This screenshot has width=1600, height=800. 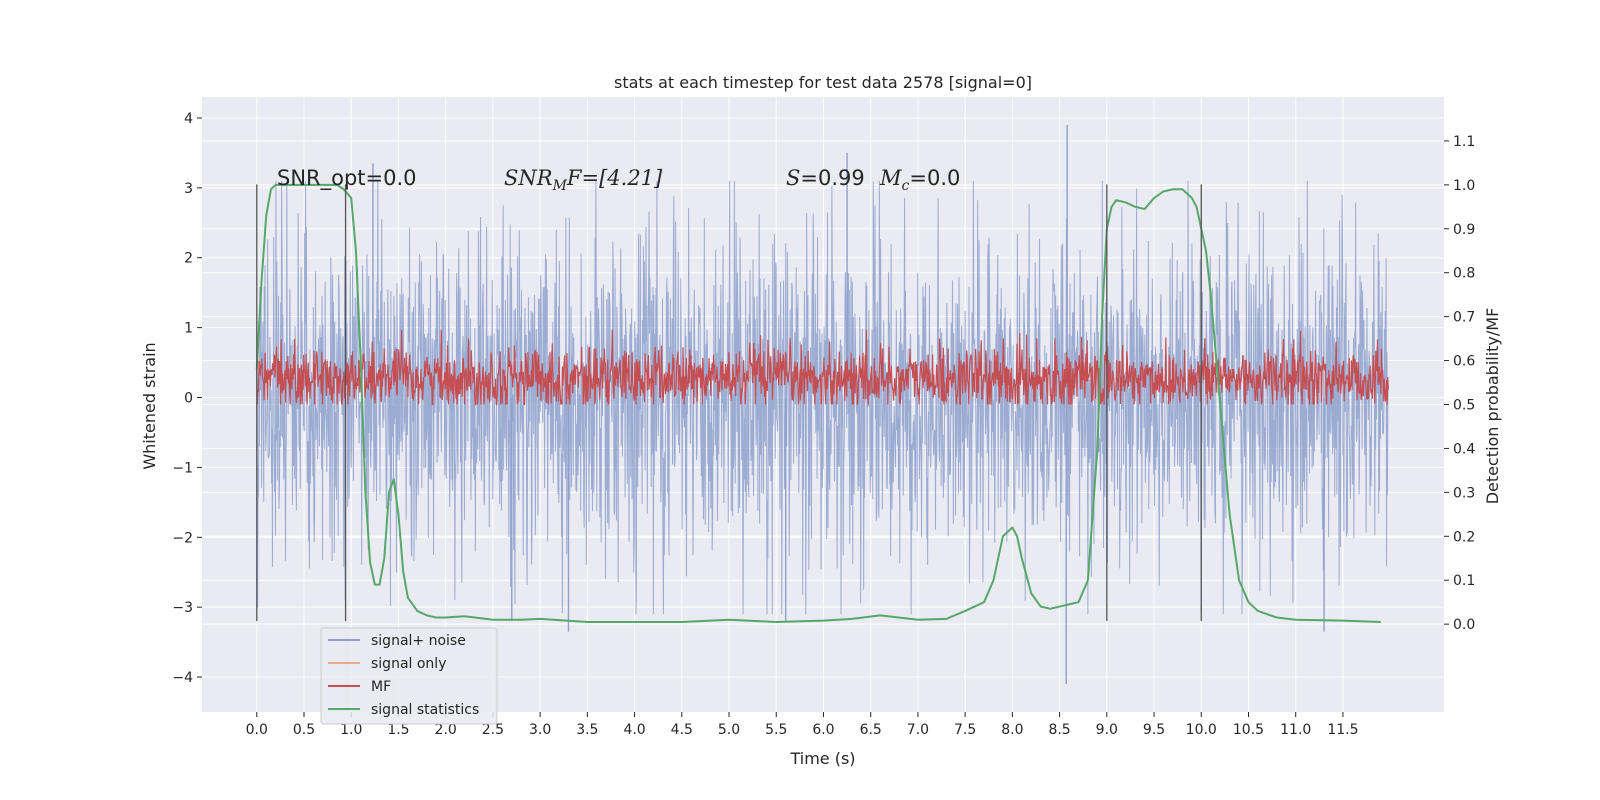 I want to click on y2-tick-label: 0.2, so click(x=1464, y=537).